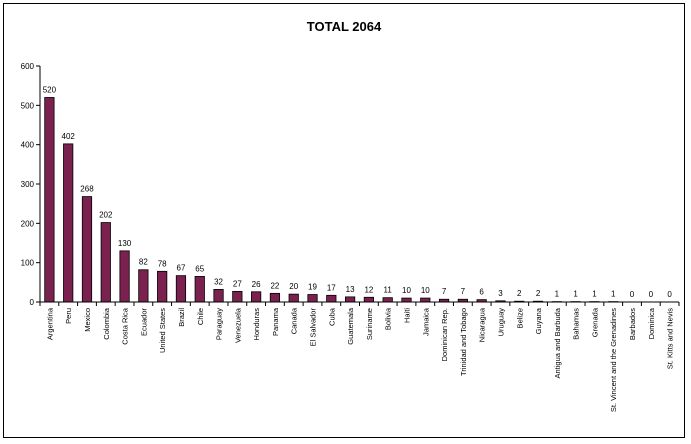  I want to click on x-tick-label: Bolivia, so click(388, 318).